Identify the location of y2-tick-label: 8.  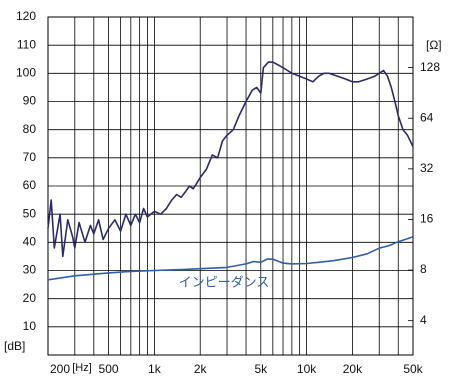
(423, 269).